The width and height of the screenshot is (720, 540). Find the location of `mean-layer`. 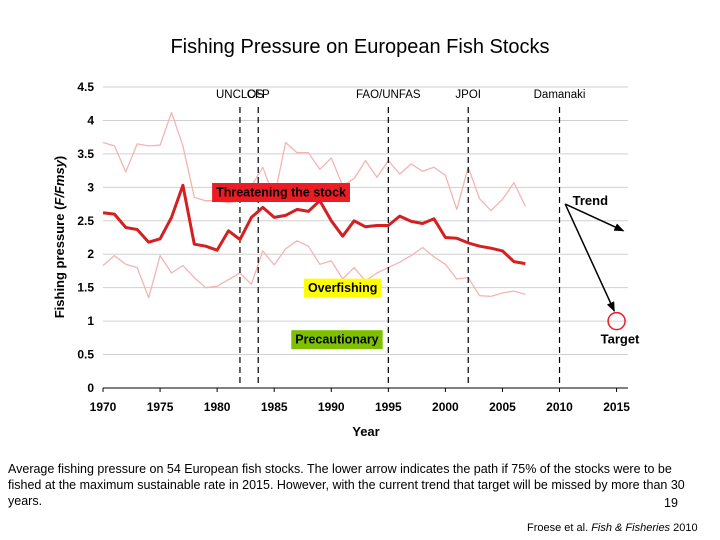

mean-layer is located at coordinates (314, 224).